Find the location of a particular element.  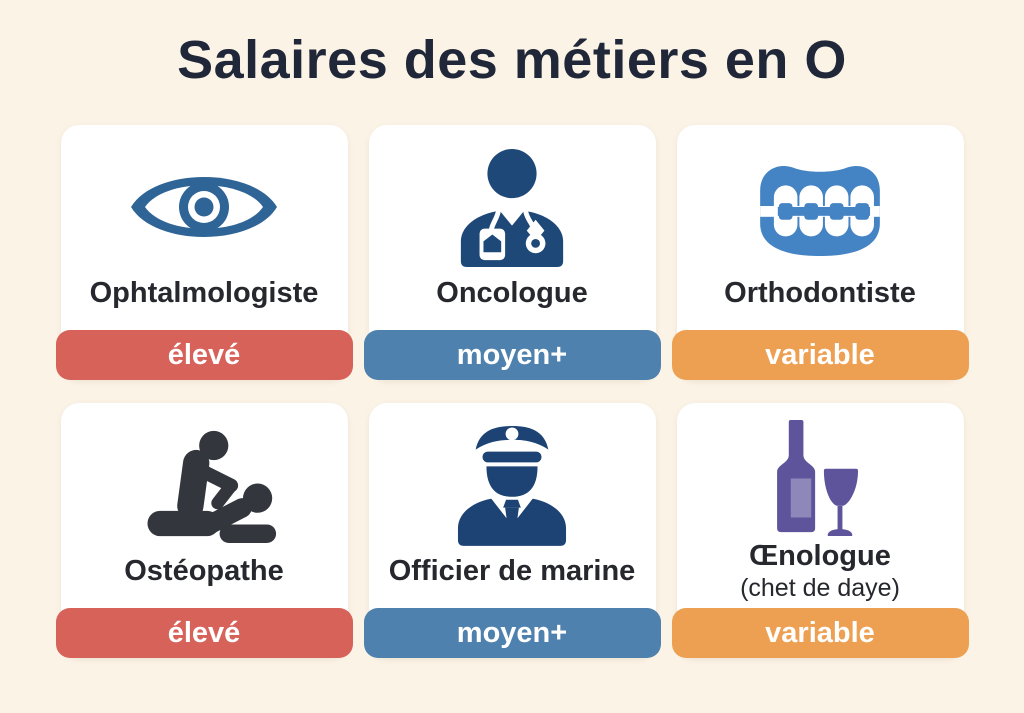

wine-bottle-glass-icon is located at coordinates (820, 478).